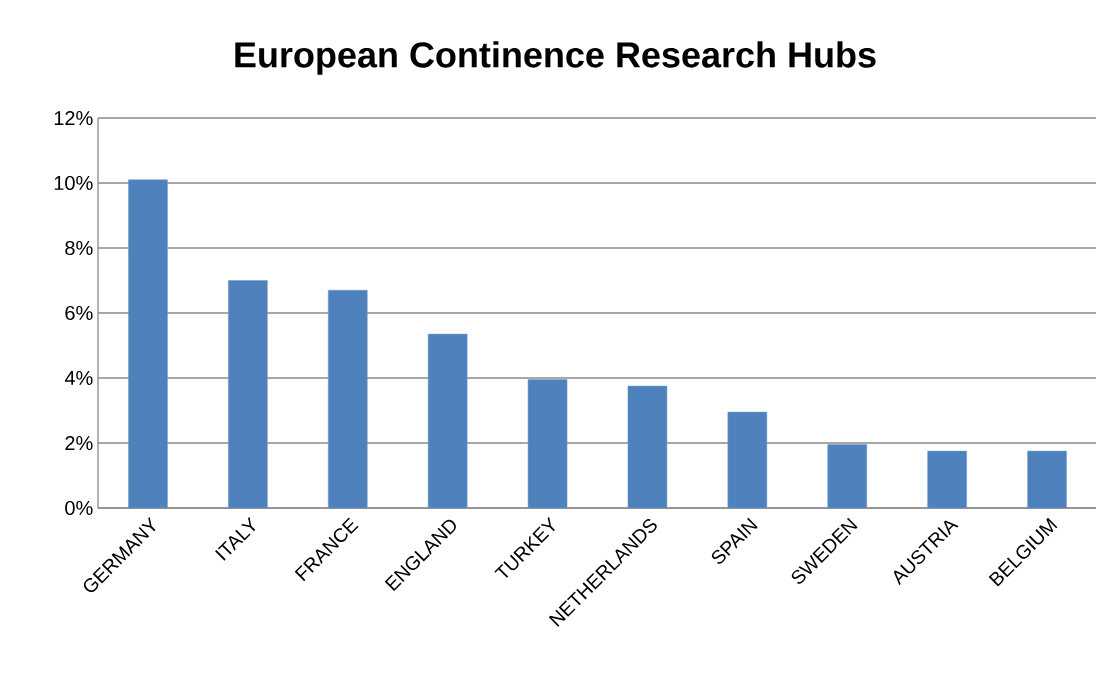 This screenshot has width=1096, height=674. I want to click on y-tick-label: 10%, so click(73, 183).